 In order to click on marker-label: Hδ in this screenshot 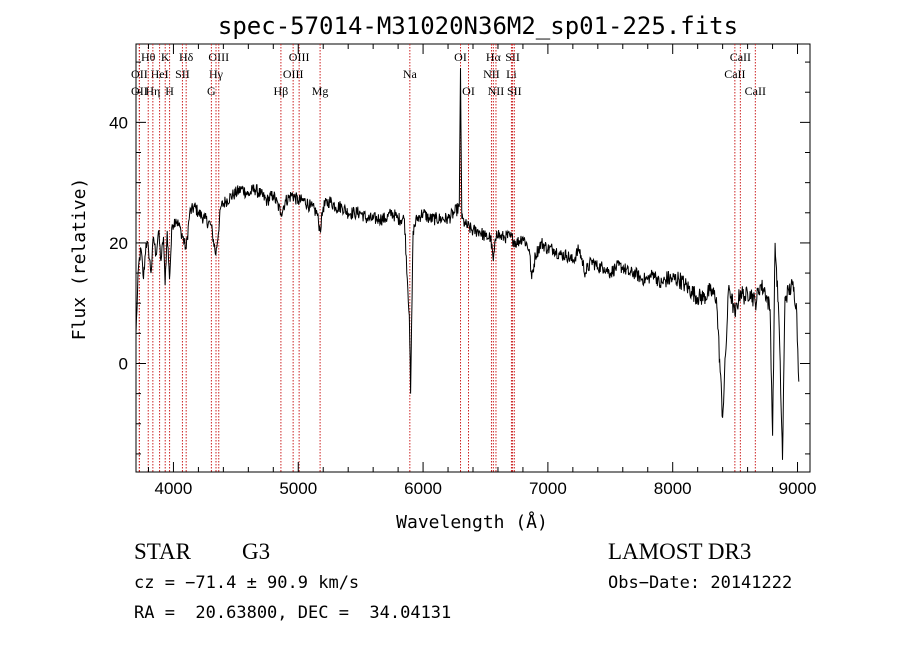, I will do `click(186, 57)`.